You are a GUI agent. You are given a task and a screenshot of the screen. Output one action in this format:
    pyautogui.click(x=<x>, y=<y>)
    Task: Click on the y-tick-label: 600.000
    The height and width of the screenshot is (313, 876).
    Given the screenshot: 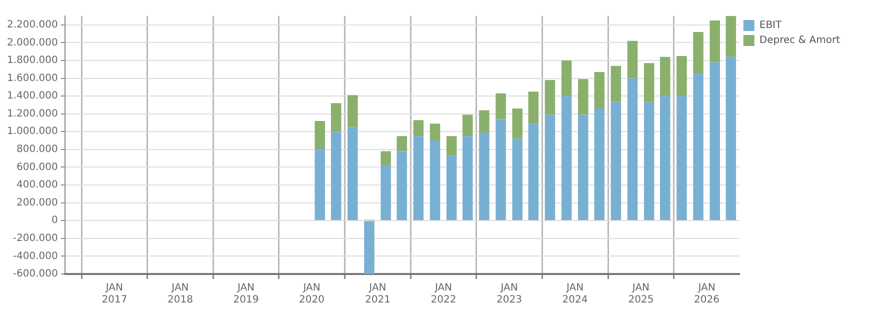 What is the action you would take?
    pyautogui.click(x=37, y=167)
    